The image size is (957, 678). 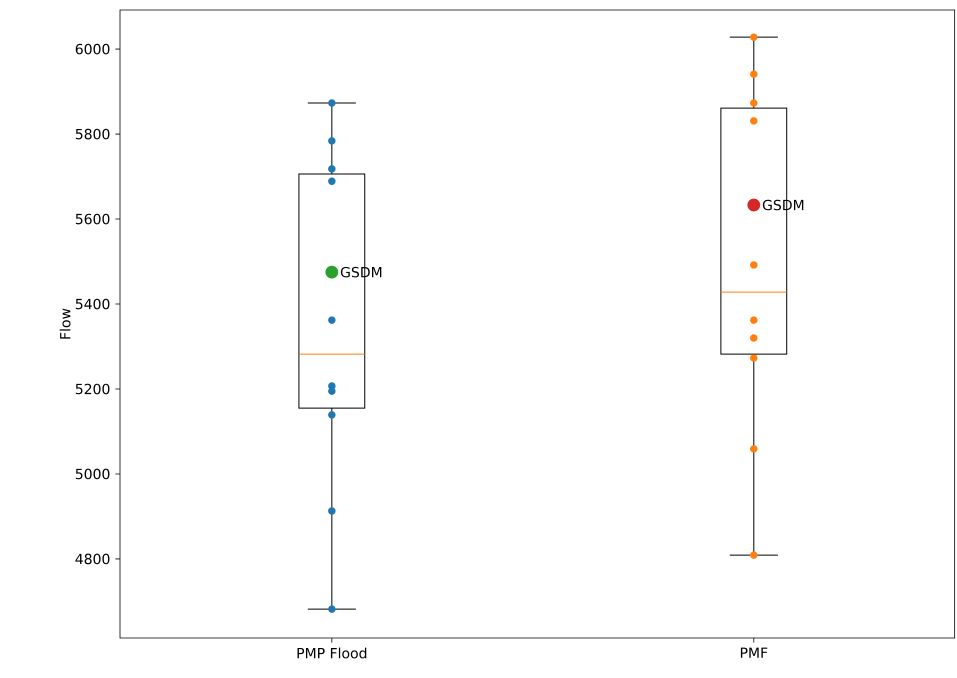 What do you see at coordinates (93, 134) in the screenshot?
I see `y-tick-label: 5800` at bounding box center [93, 134].